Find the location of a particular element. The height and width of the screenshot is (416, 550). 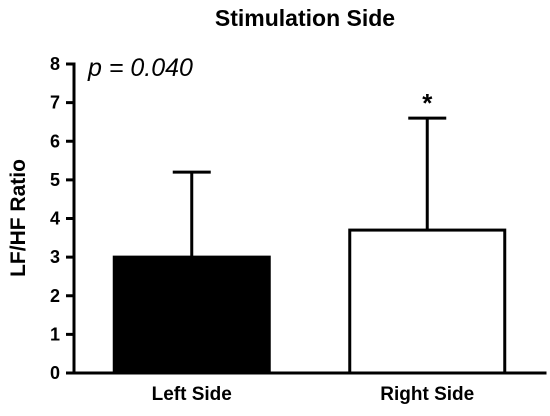

y-tick-label: 8 is located at coordinates (55, 64).